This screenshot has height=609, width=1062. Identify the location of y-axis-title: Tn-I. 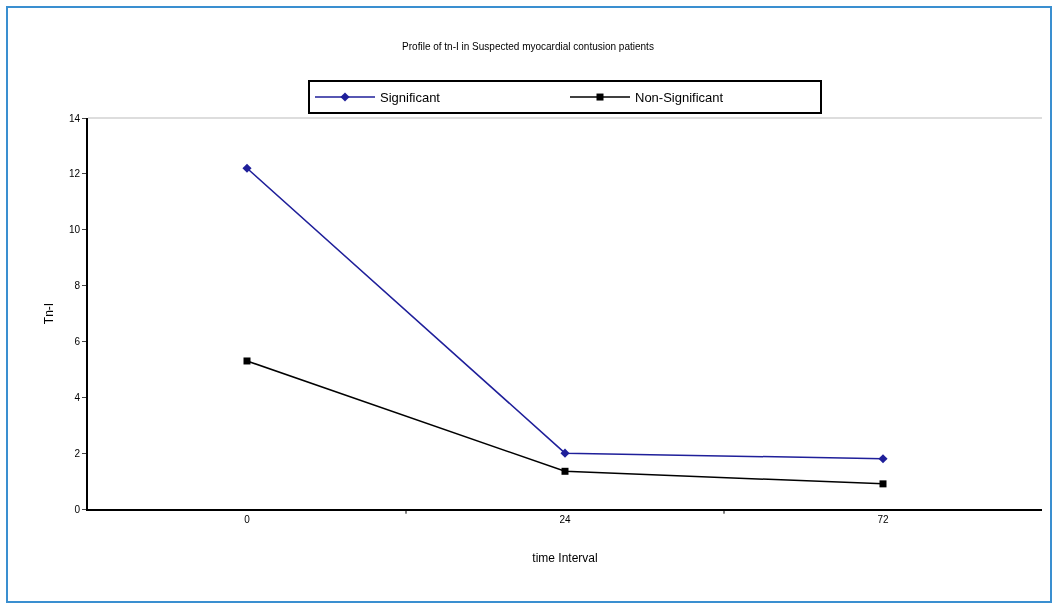
(49, 313).